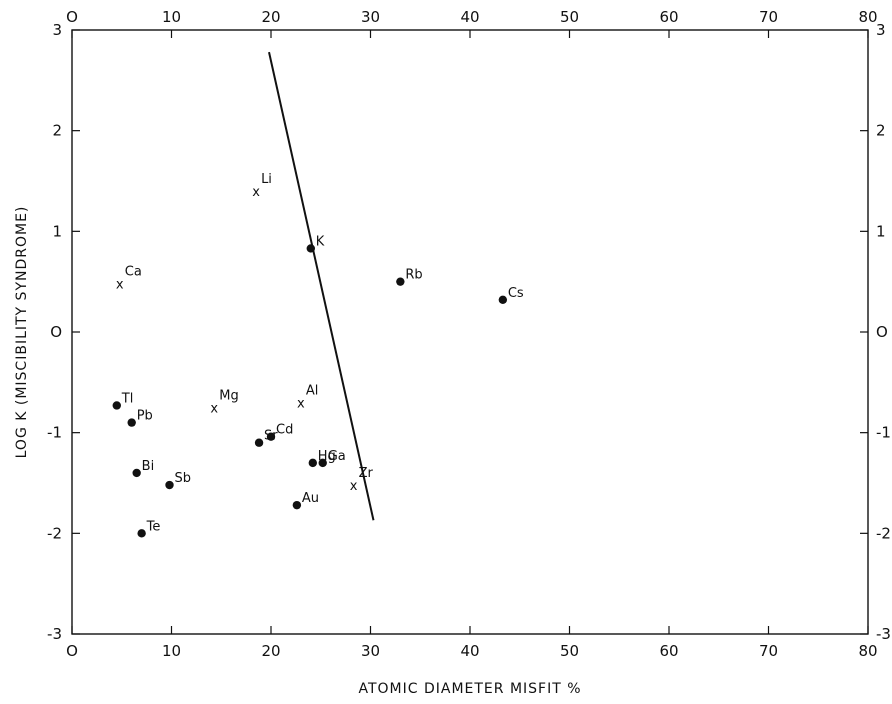  Describe the element at coordinates (668, 651) in the screenshot. I see `x-tick-label-bottom: 60` at that location.